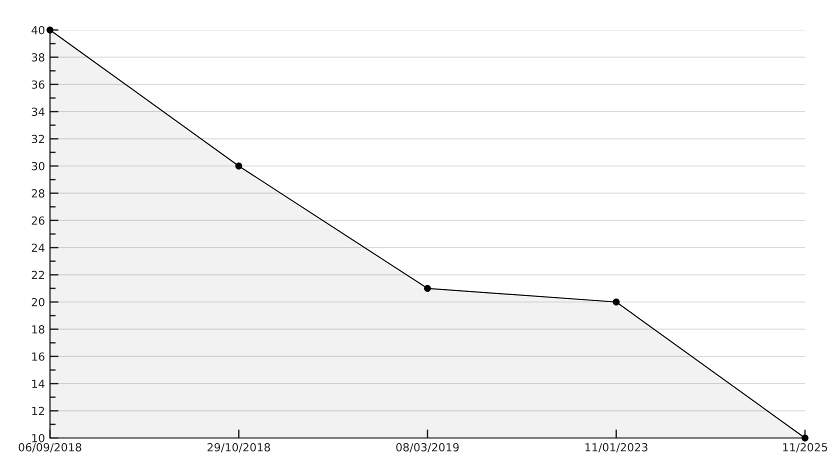  I want to click on x-tick-label: 06/09/2018, so click(50, 447).